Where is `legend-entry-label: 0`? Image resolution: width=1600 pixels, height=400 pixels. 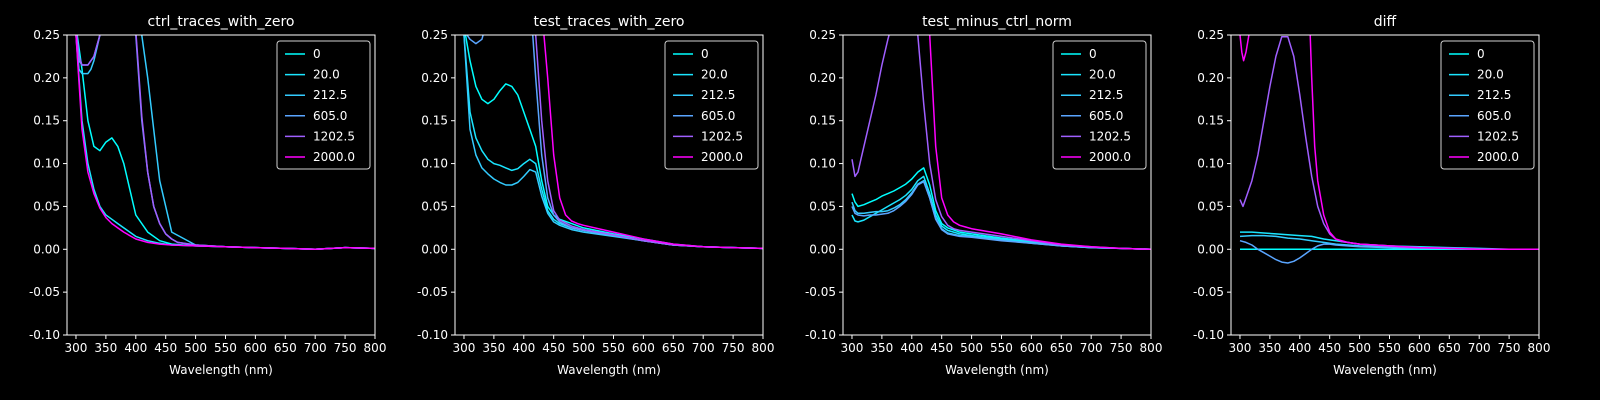 legend-entry-label: 0 is located at coordinates (705, 54).